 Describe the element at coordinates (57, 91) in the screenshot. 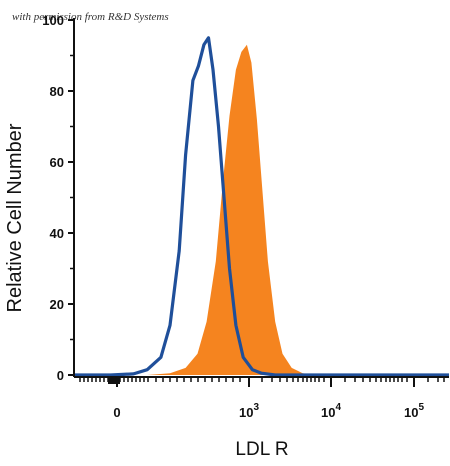

I see `y-tick-label: 80` at that location.